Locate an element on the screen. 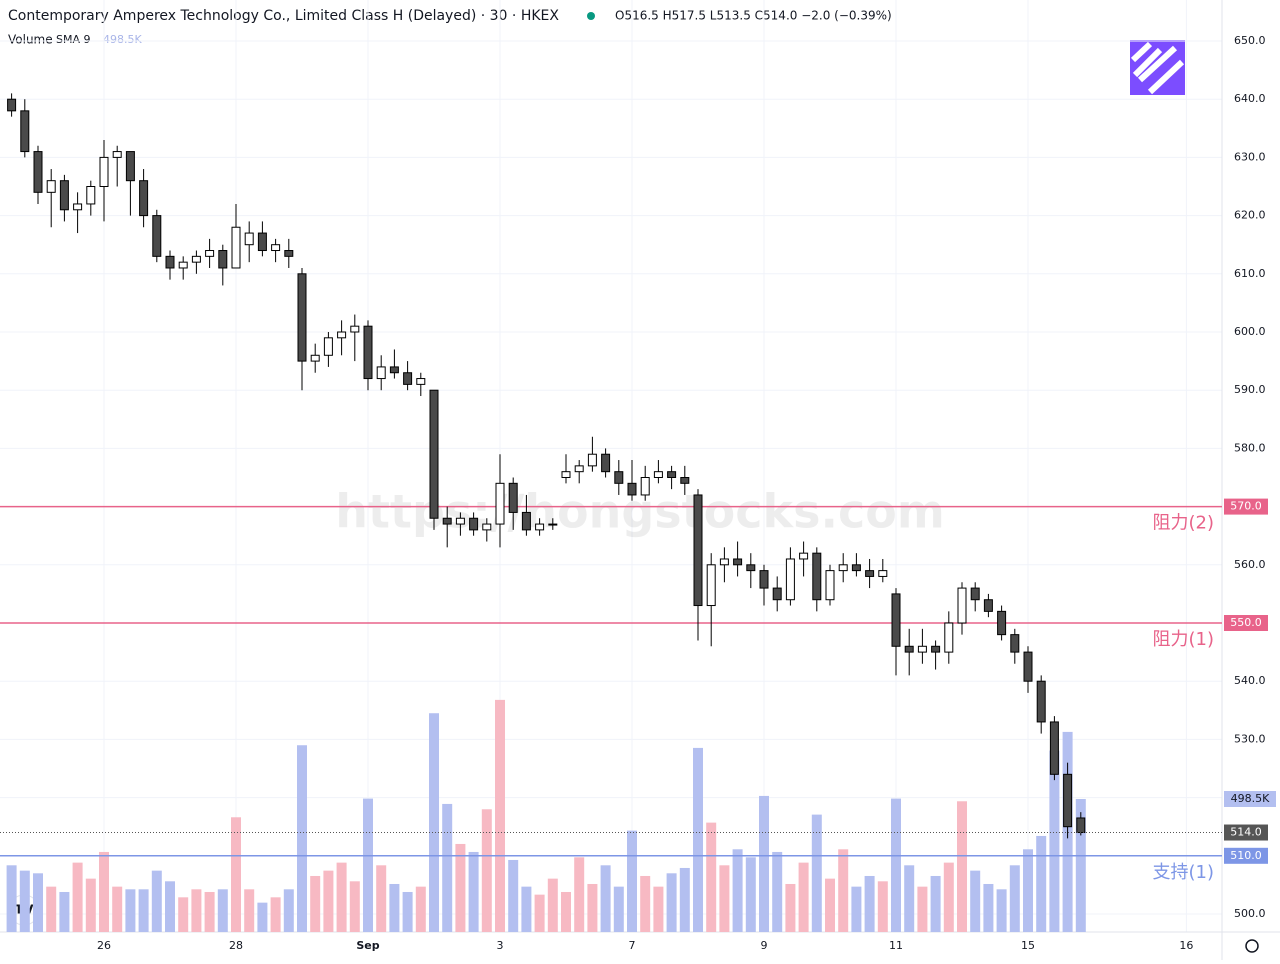 The height and width of the screenshot is (964, 1280). logo is located at coordinates (1157, 67).